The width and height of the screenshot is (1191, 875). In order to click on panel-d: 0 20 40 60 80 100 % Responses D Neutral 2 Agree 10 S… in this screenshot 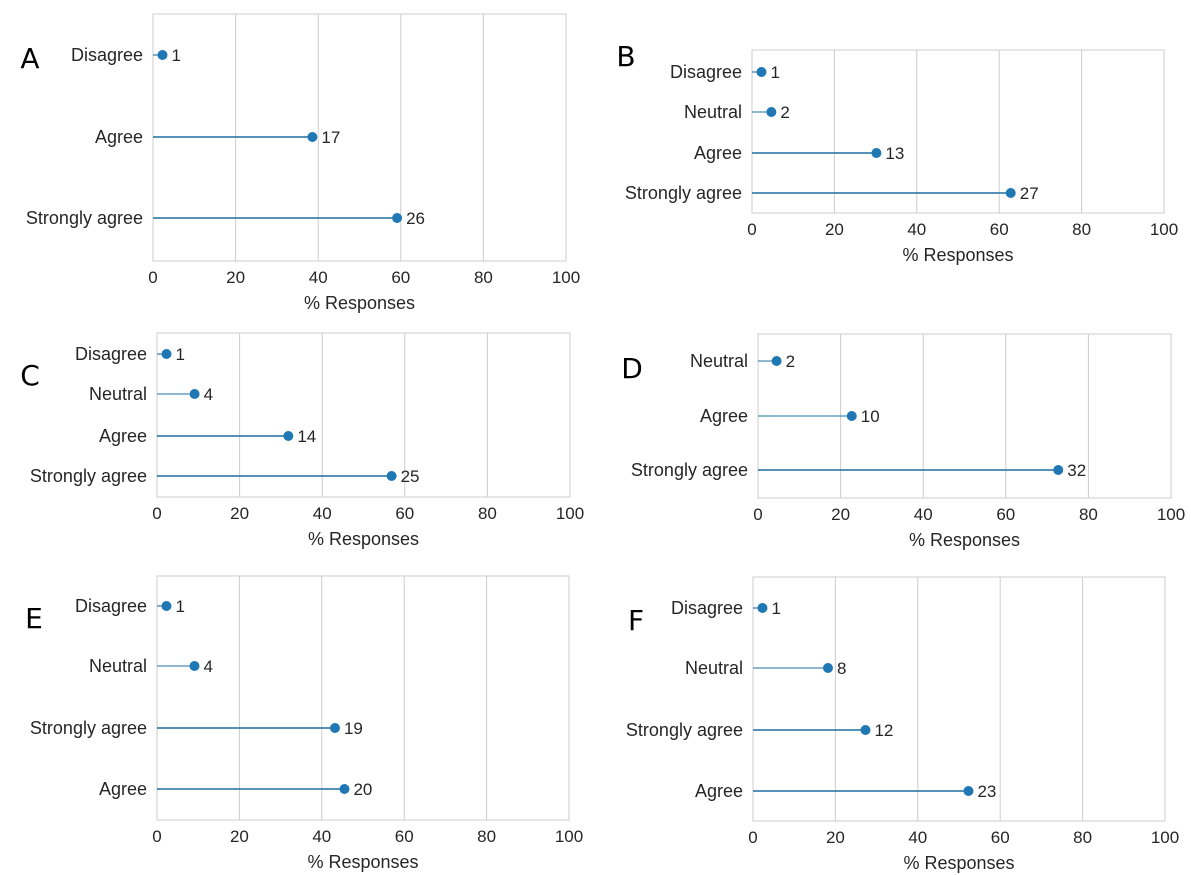, I will do `click(903, 441)`.